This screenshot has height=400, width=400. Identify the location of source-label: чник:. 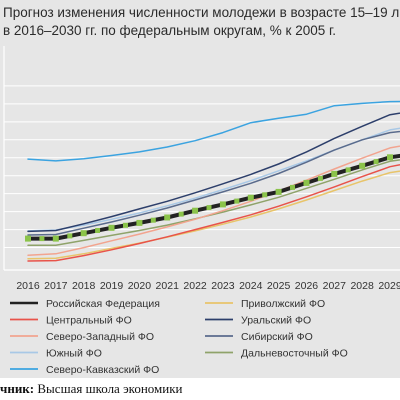
(17, 388).